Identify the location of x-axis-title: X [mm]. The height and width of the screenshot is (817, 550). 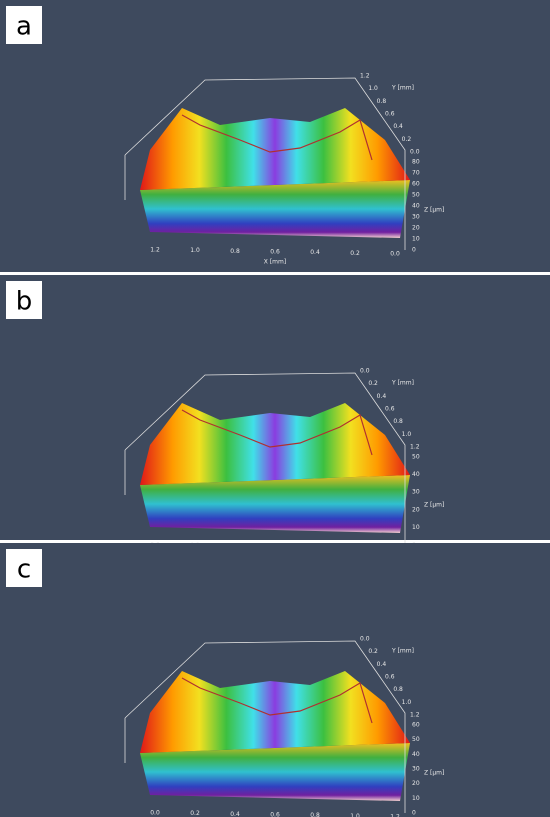
(275, 262).